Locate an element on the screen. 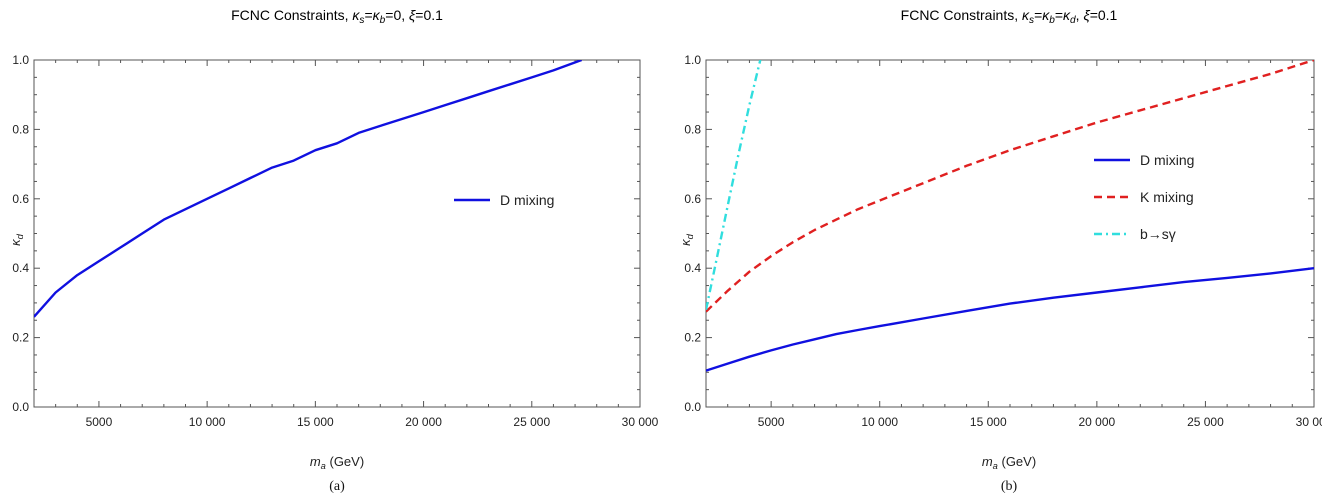  chart-title: FCNC Constraints, κs​=κb​=κd​, ξ=0.1 is located at coordinates (1009, 16).